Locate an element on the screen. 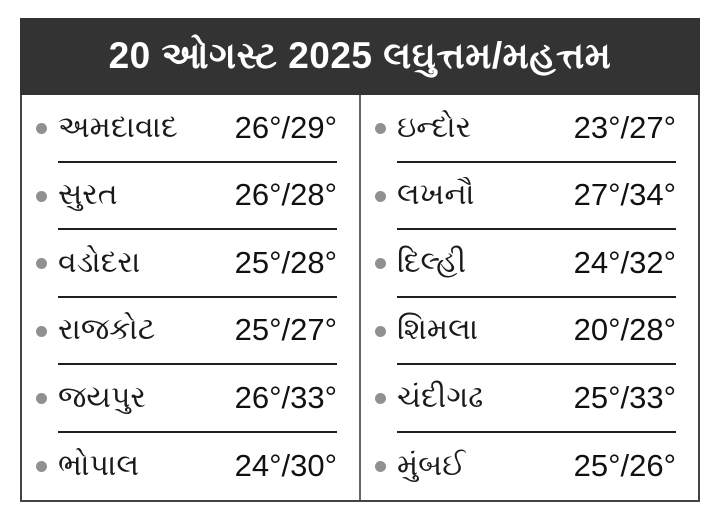 The image size is (720, 526). table-row: શિમલા 20°/28° is located at coordinates (529, 331).